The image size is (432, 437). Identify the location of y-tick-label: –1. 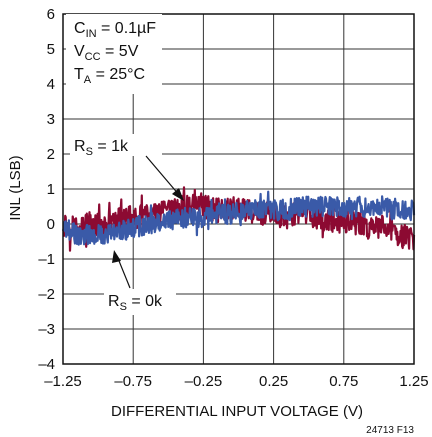
(46, 259).